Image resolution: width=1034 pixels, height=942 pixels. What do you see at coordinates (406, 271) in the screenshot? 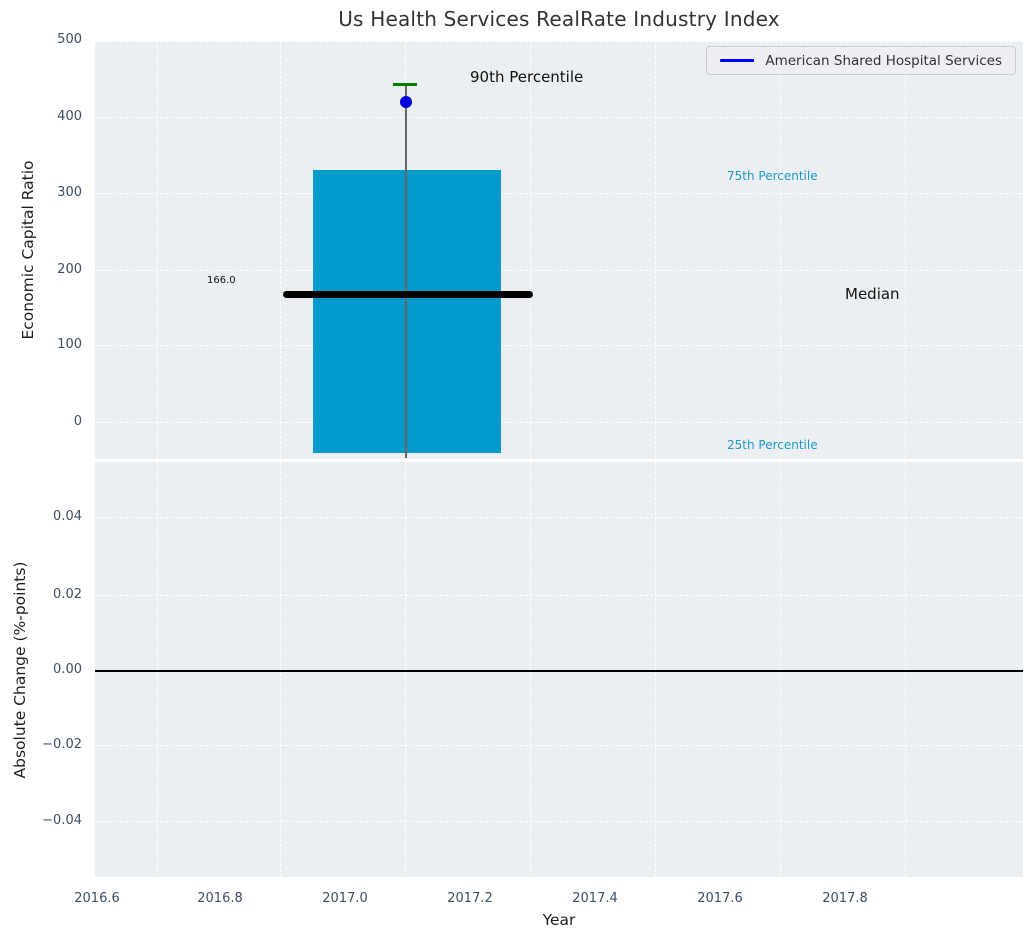
I see `whisker-line` at bounding box center [406, 271].